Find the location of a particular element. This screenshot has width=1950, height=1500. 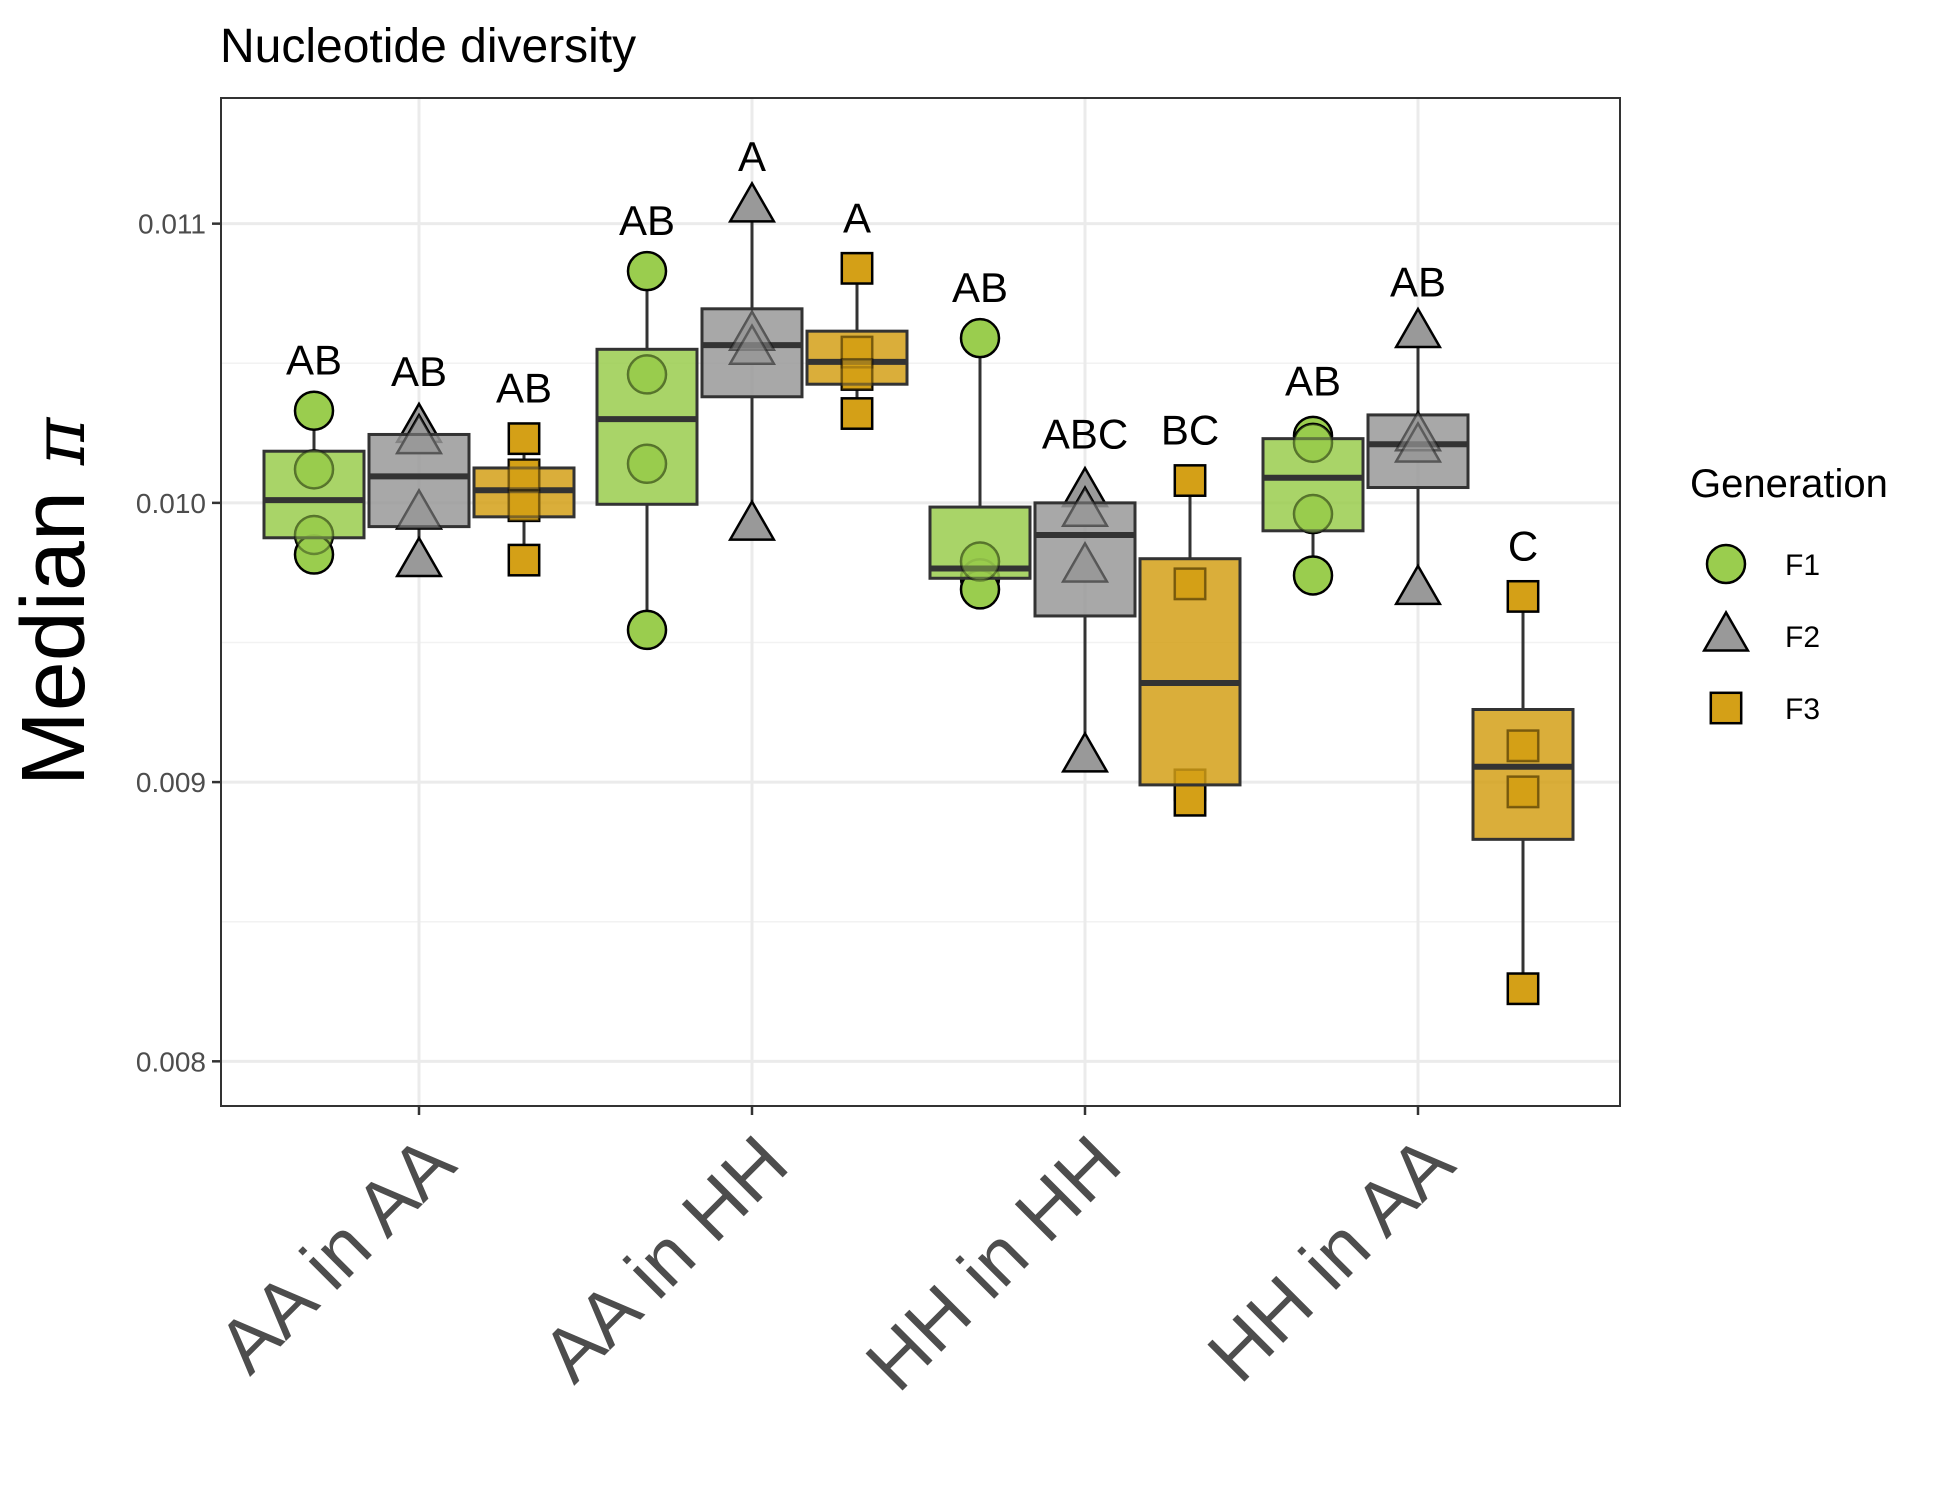

legend-title: Generation is located at coordinates (1789, 484).